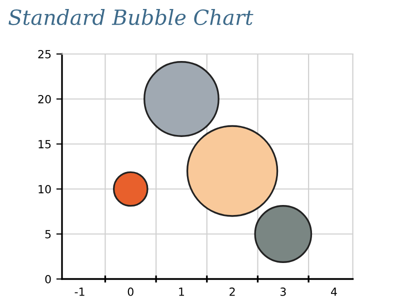 Image resolution: width=400 pixels, height=300 pixels. Describe the element at coordinates (44, 144) in the screenshot. I see `y-tick-label: 15` at that location.